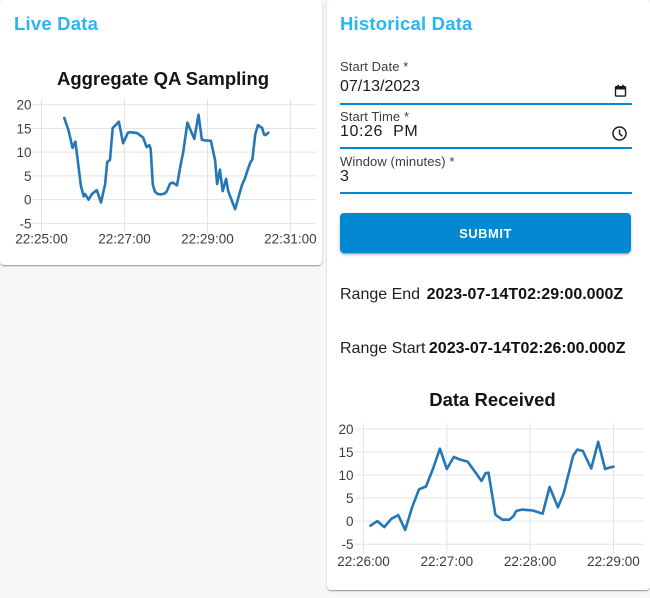  Describe the element at coordinates (163, 78) in the screenshot. I see `live-chart-title: Aggregate QA Sampling` at that location.